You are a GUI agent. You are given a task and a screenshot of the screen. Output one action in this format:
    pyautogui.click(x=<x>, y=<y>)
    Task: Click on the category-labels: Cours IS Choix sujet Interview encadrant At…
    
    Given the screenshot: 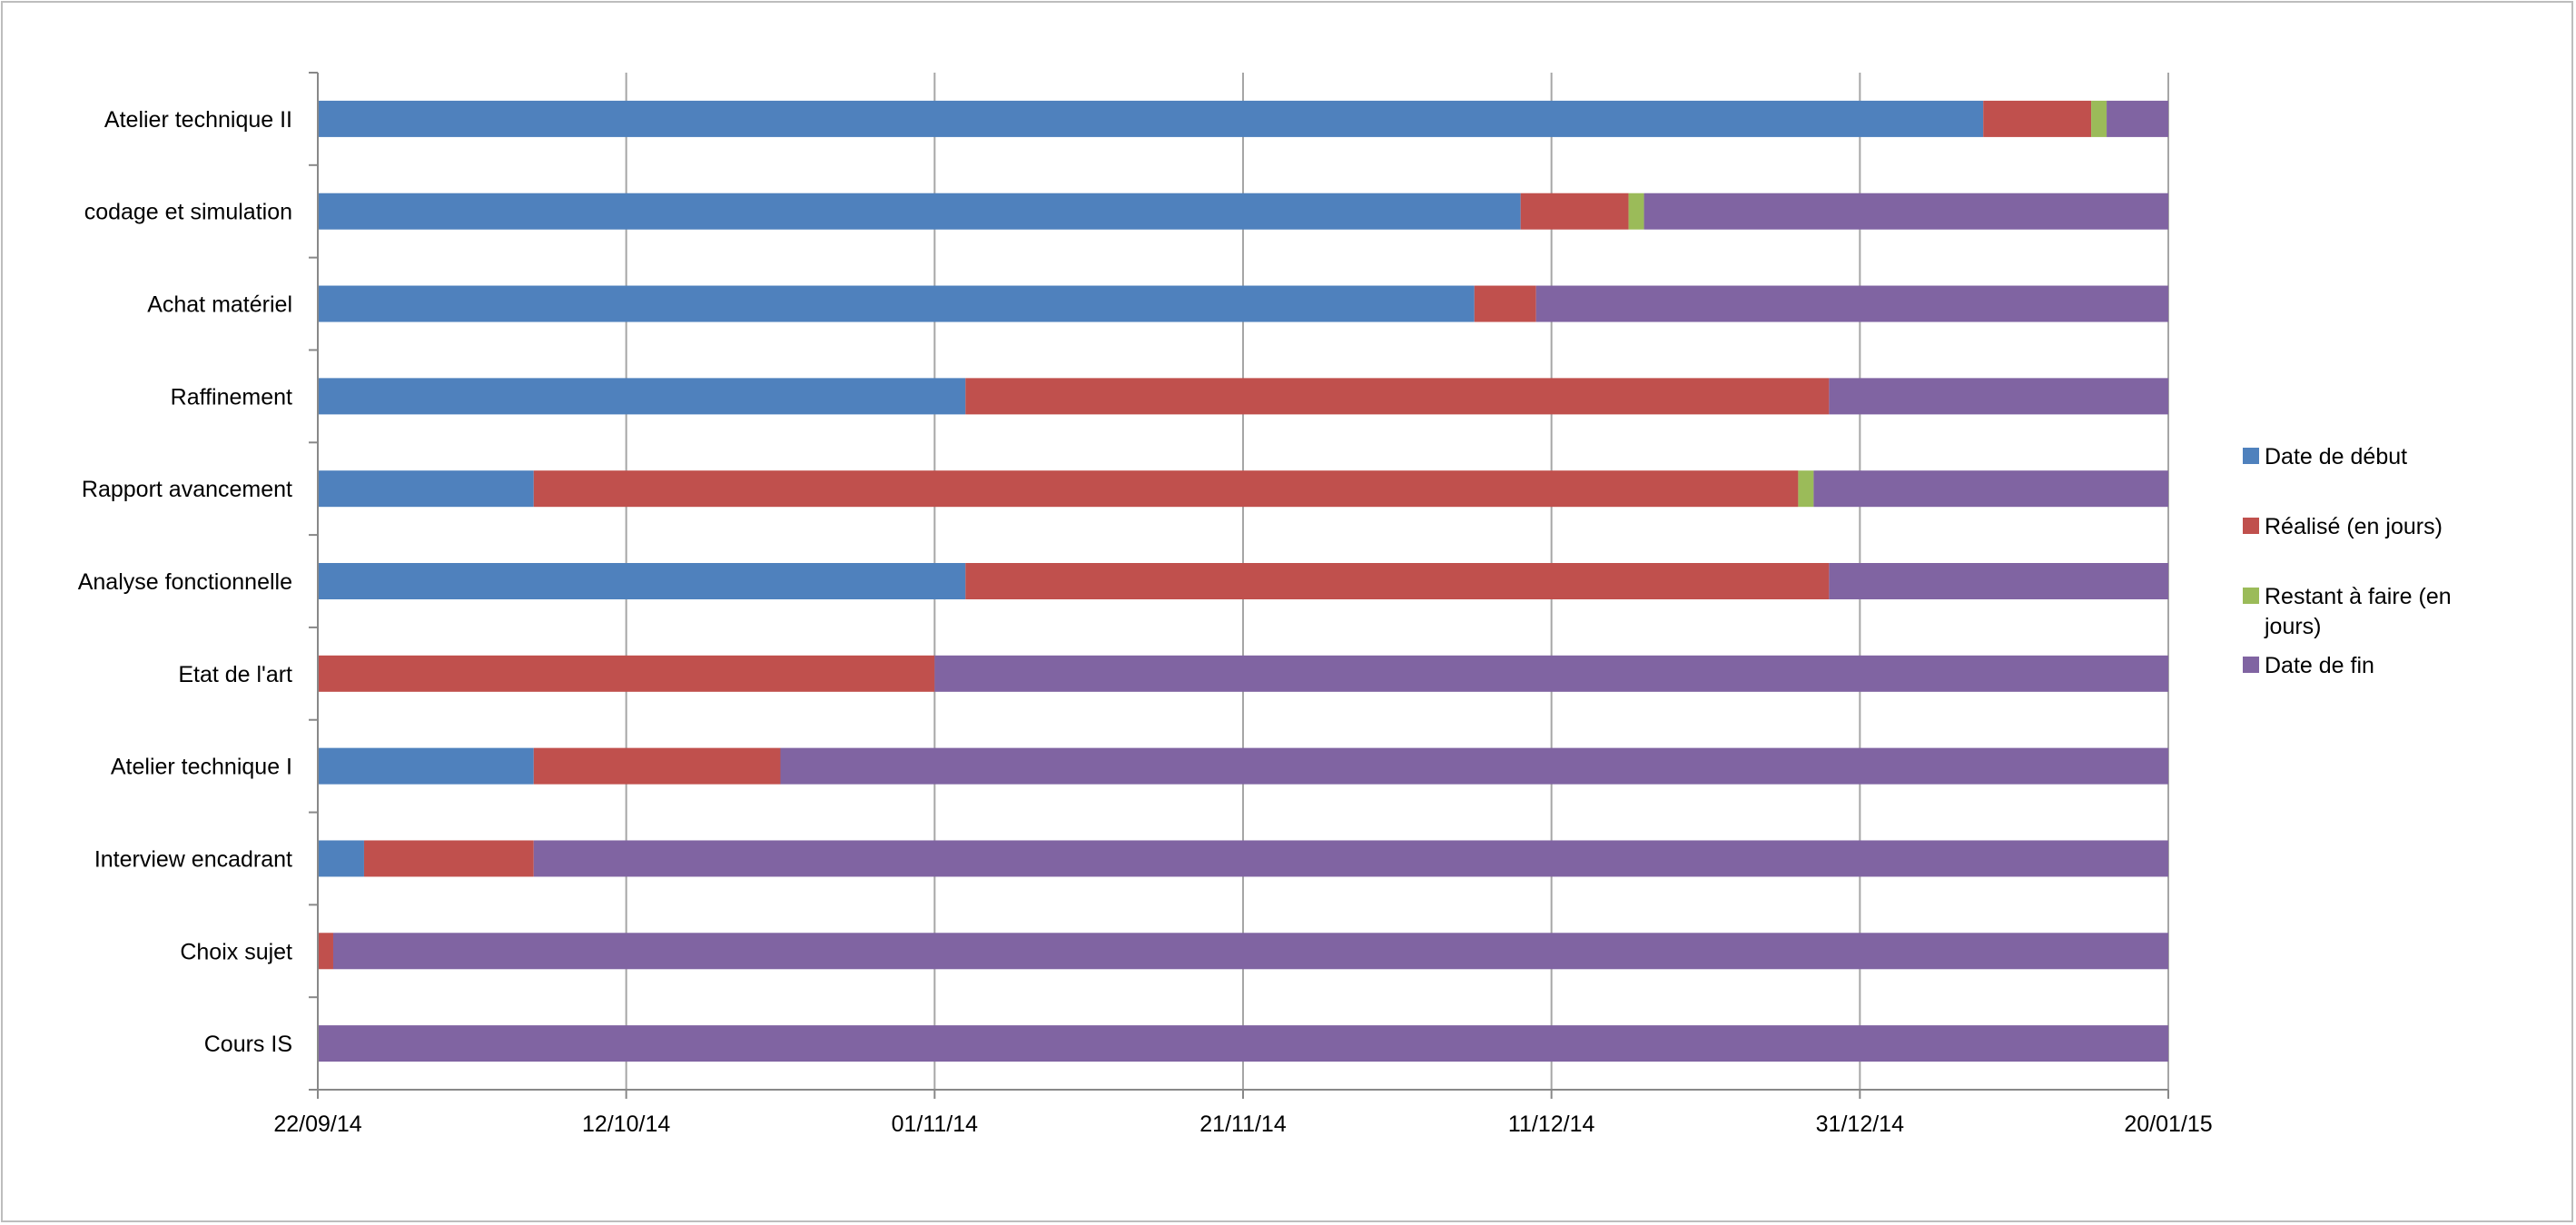 What is the action you would take?
    pyautogui.click(x=185, y=582)
    